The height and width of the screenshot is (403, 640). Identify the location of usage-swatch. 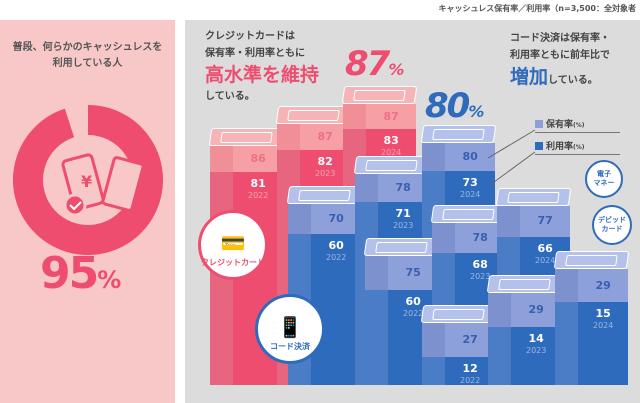
(539, 146).